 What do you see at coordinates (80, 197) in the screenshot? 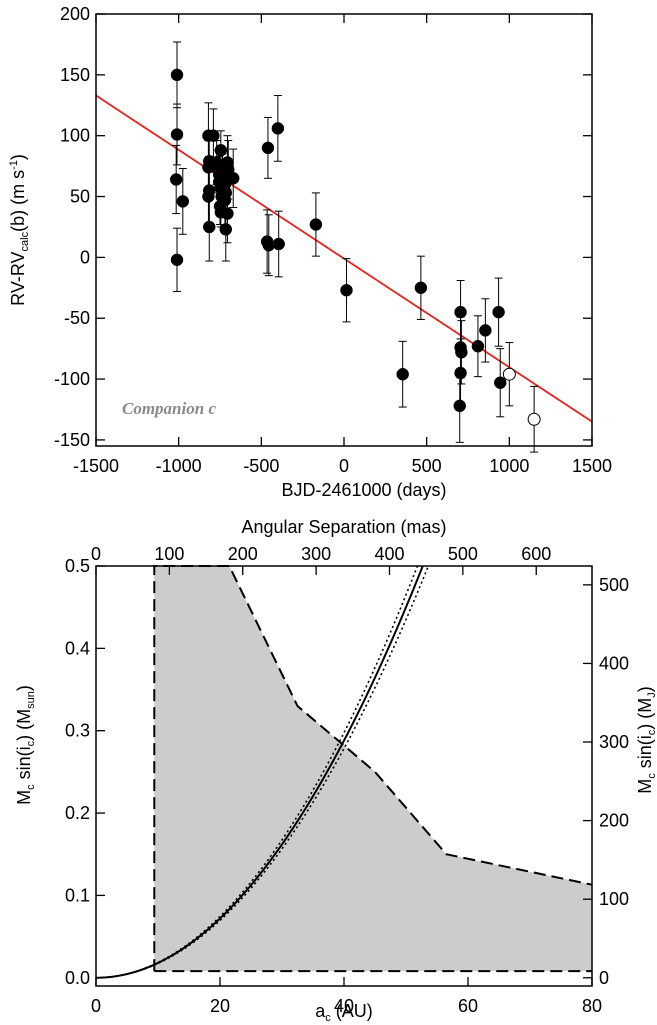
I see `y-tick-label: 50` at bounding box center [80, 197].